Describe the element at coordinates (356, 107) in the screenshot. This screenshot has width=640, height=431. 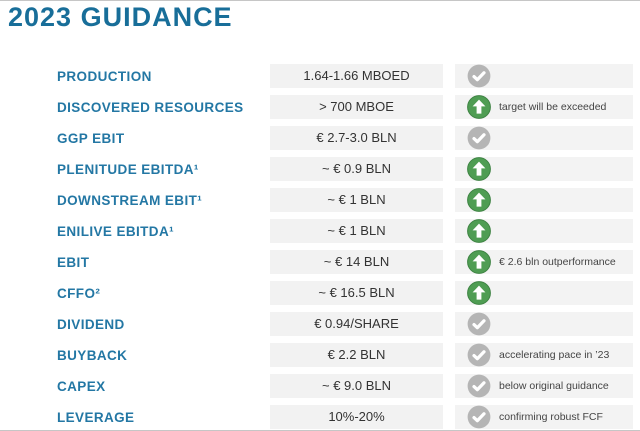
I see `metric-value: > 700 MBOE` at that location.